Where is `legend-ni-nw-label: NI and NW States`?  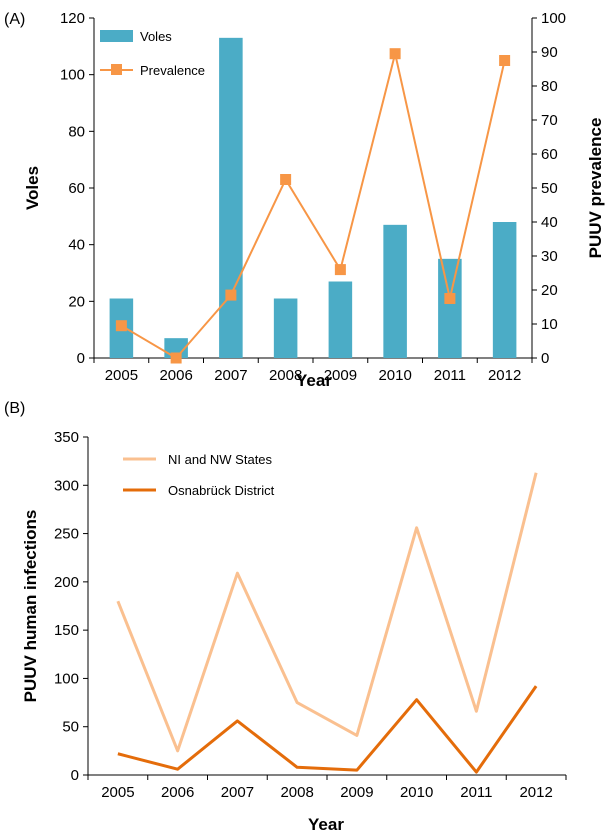 legend-ni-nw-label: NI and NW States is located at coordinates (220, 459).